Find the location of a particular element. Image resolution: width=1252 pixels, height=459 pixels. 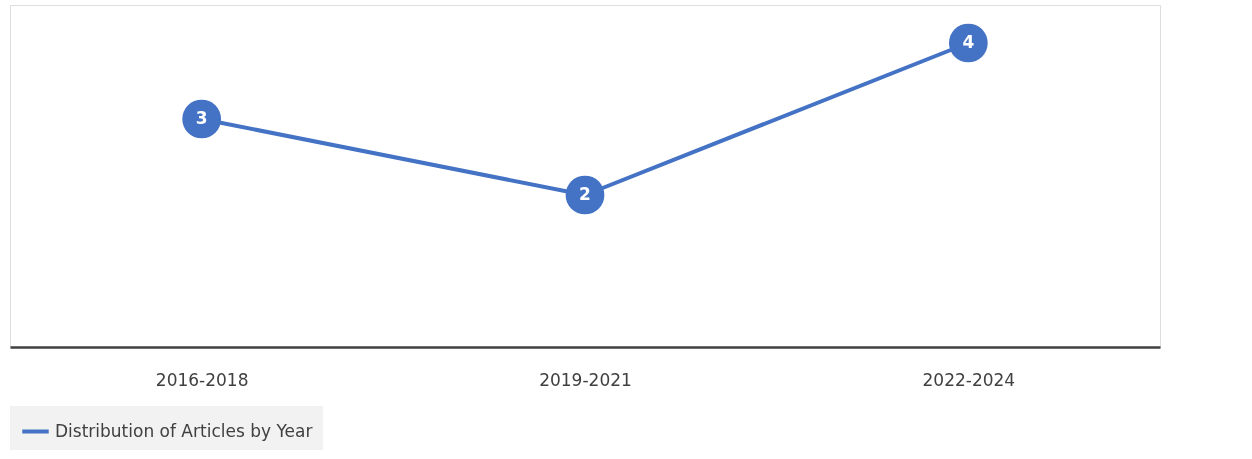

data-label: 4 is located at coordinates (968, 42).